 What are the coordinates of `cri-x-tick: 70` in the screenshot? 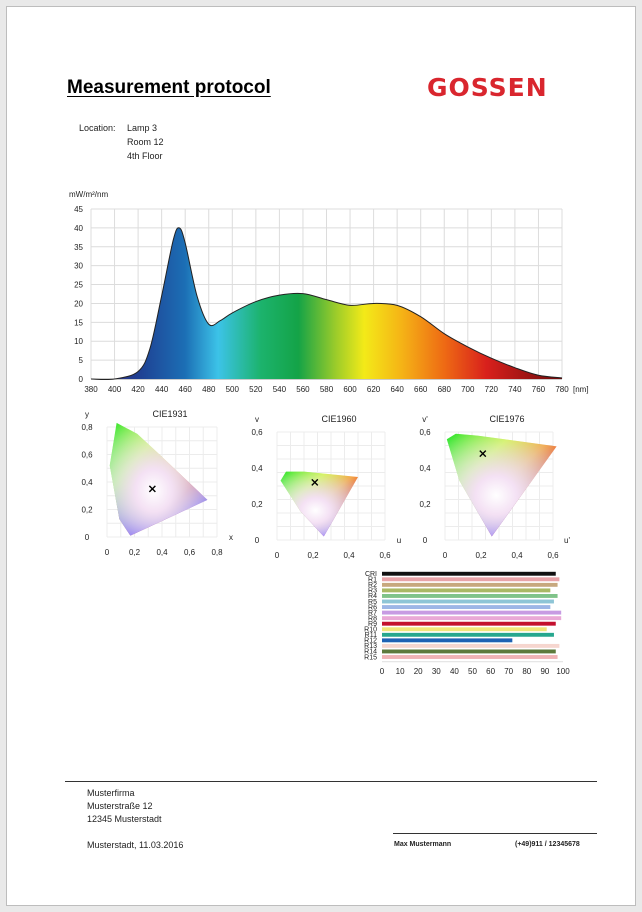 It's located at (508, 671).